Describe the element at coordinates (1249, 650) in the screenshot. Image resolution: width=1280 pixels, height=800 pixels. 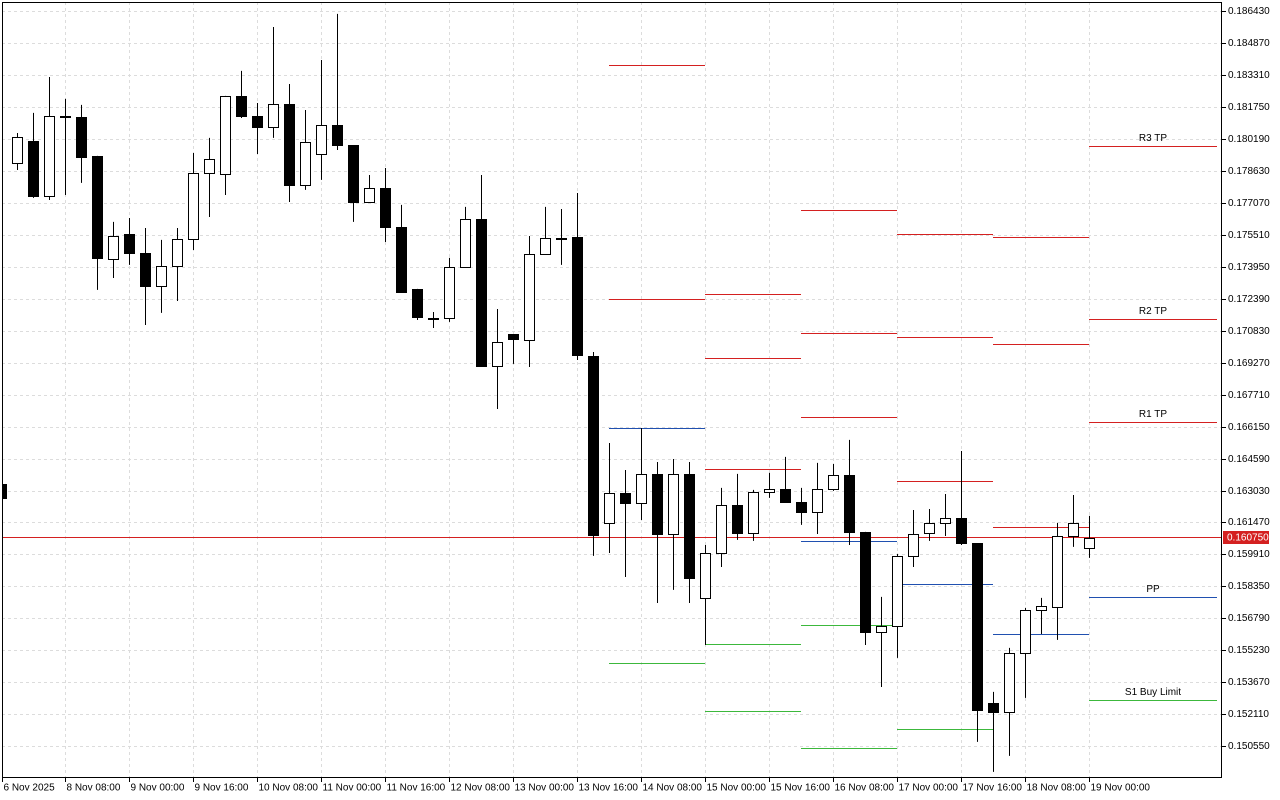
I see `y-tick-label: 0.155230` at that location.